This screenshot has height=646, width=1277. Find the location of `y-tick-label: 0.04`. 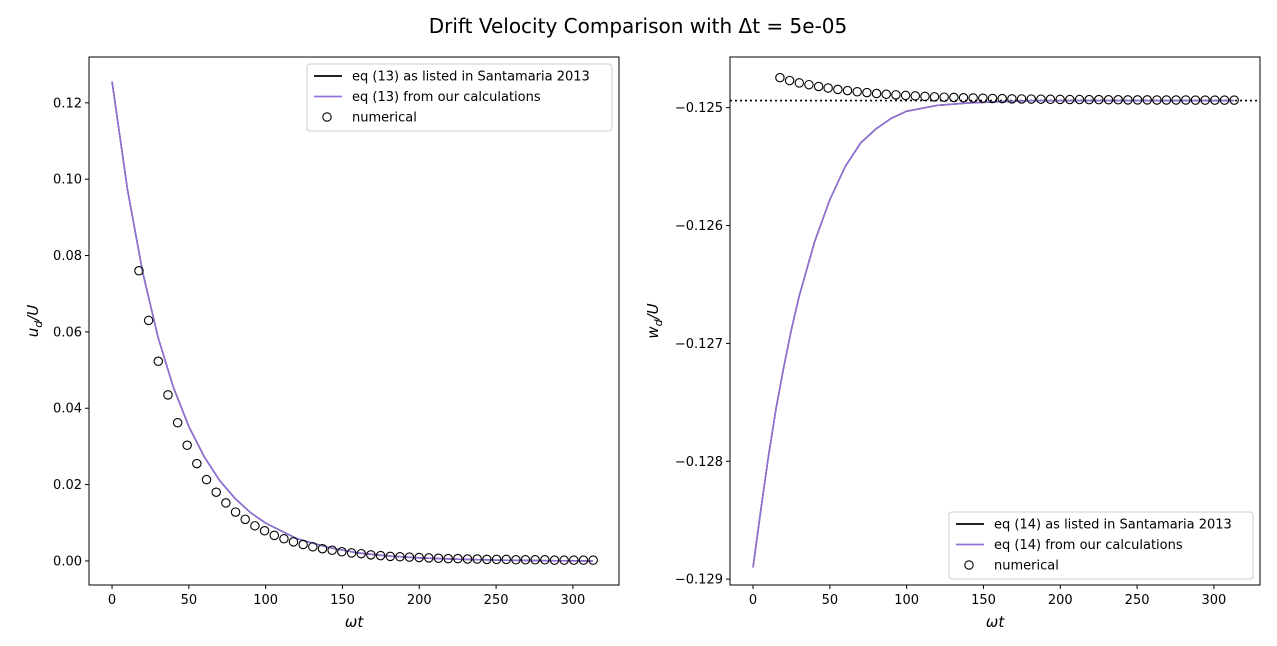

y-tick-label: 0.04 is located at coordinates (67, 409).